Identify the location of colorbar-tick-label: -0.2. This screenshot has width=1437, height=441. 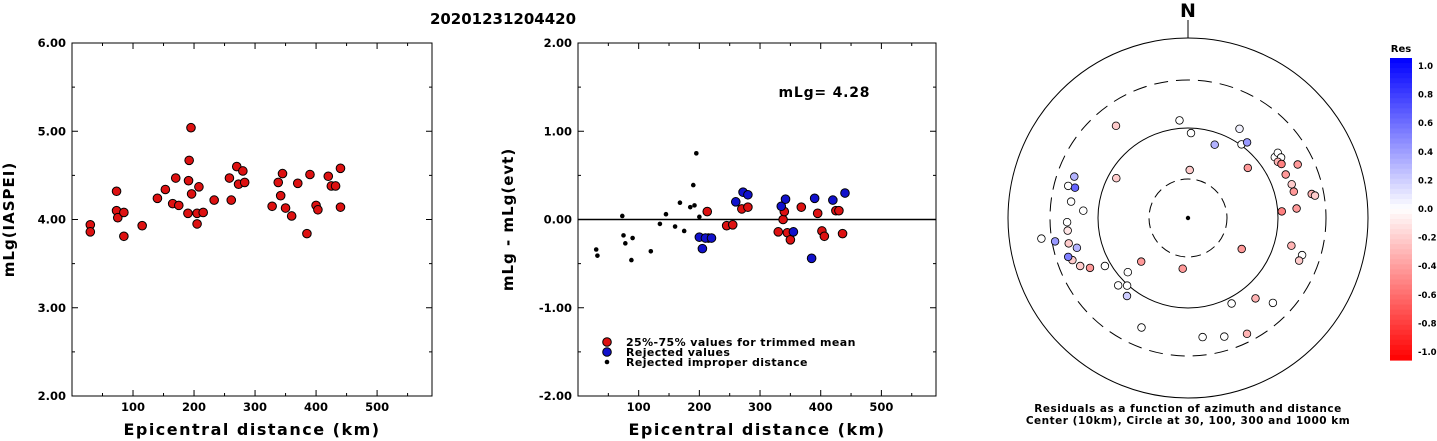
(1427, 239).